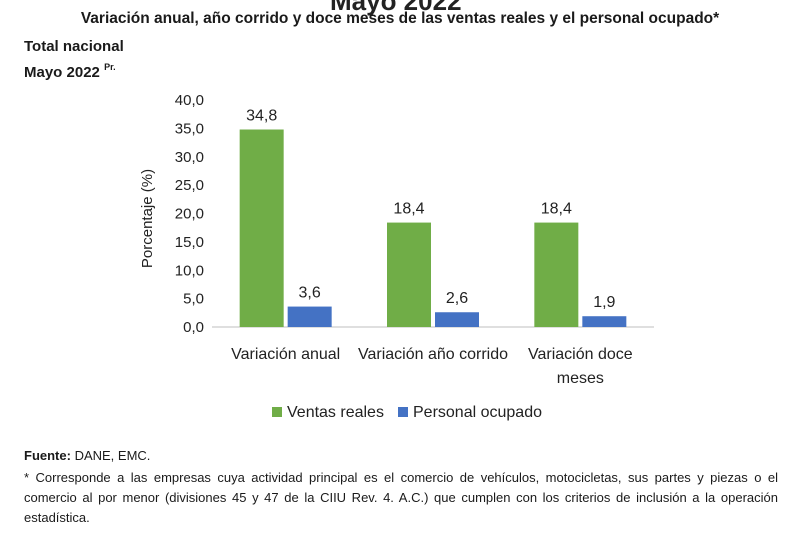 This screenshot has width=800, height=533. Describe the element at coordinates (110, 67) in the screenshot. I see `scope-period-superscript: Pr.` at that location.